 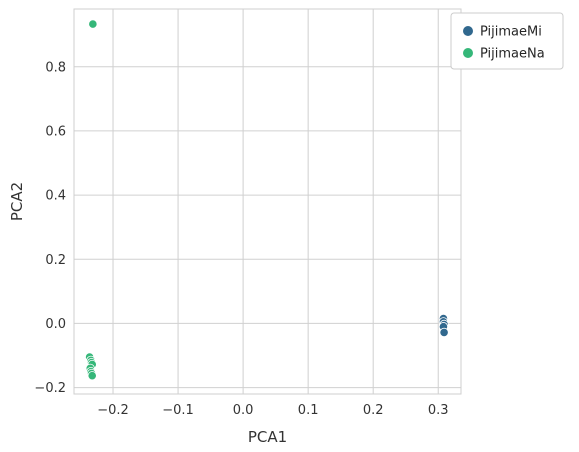 I want to click on x-tick-labels: −0.2 −0.1 0.0 0.1 0.2 0.3, so click(x=272, y=410).